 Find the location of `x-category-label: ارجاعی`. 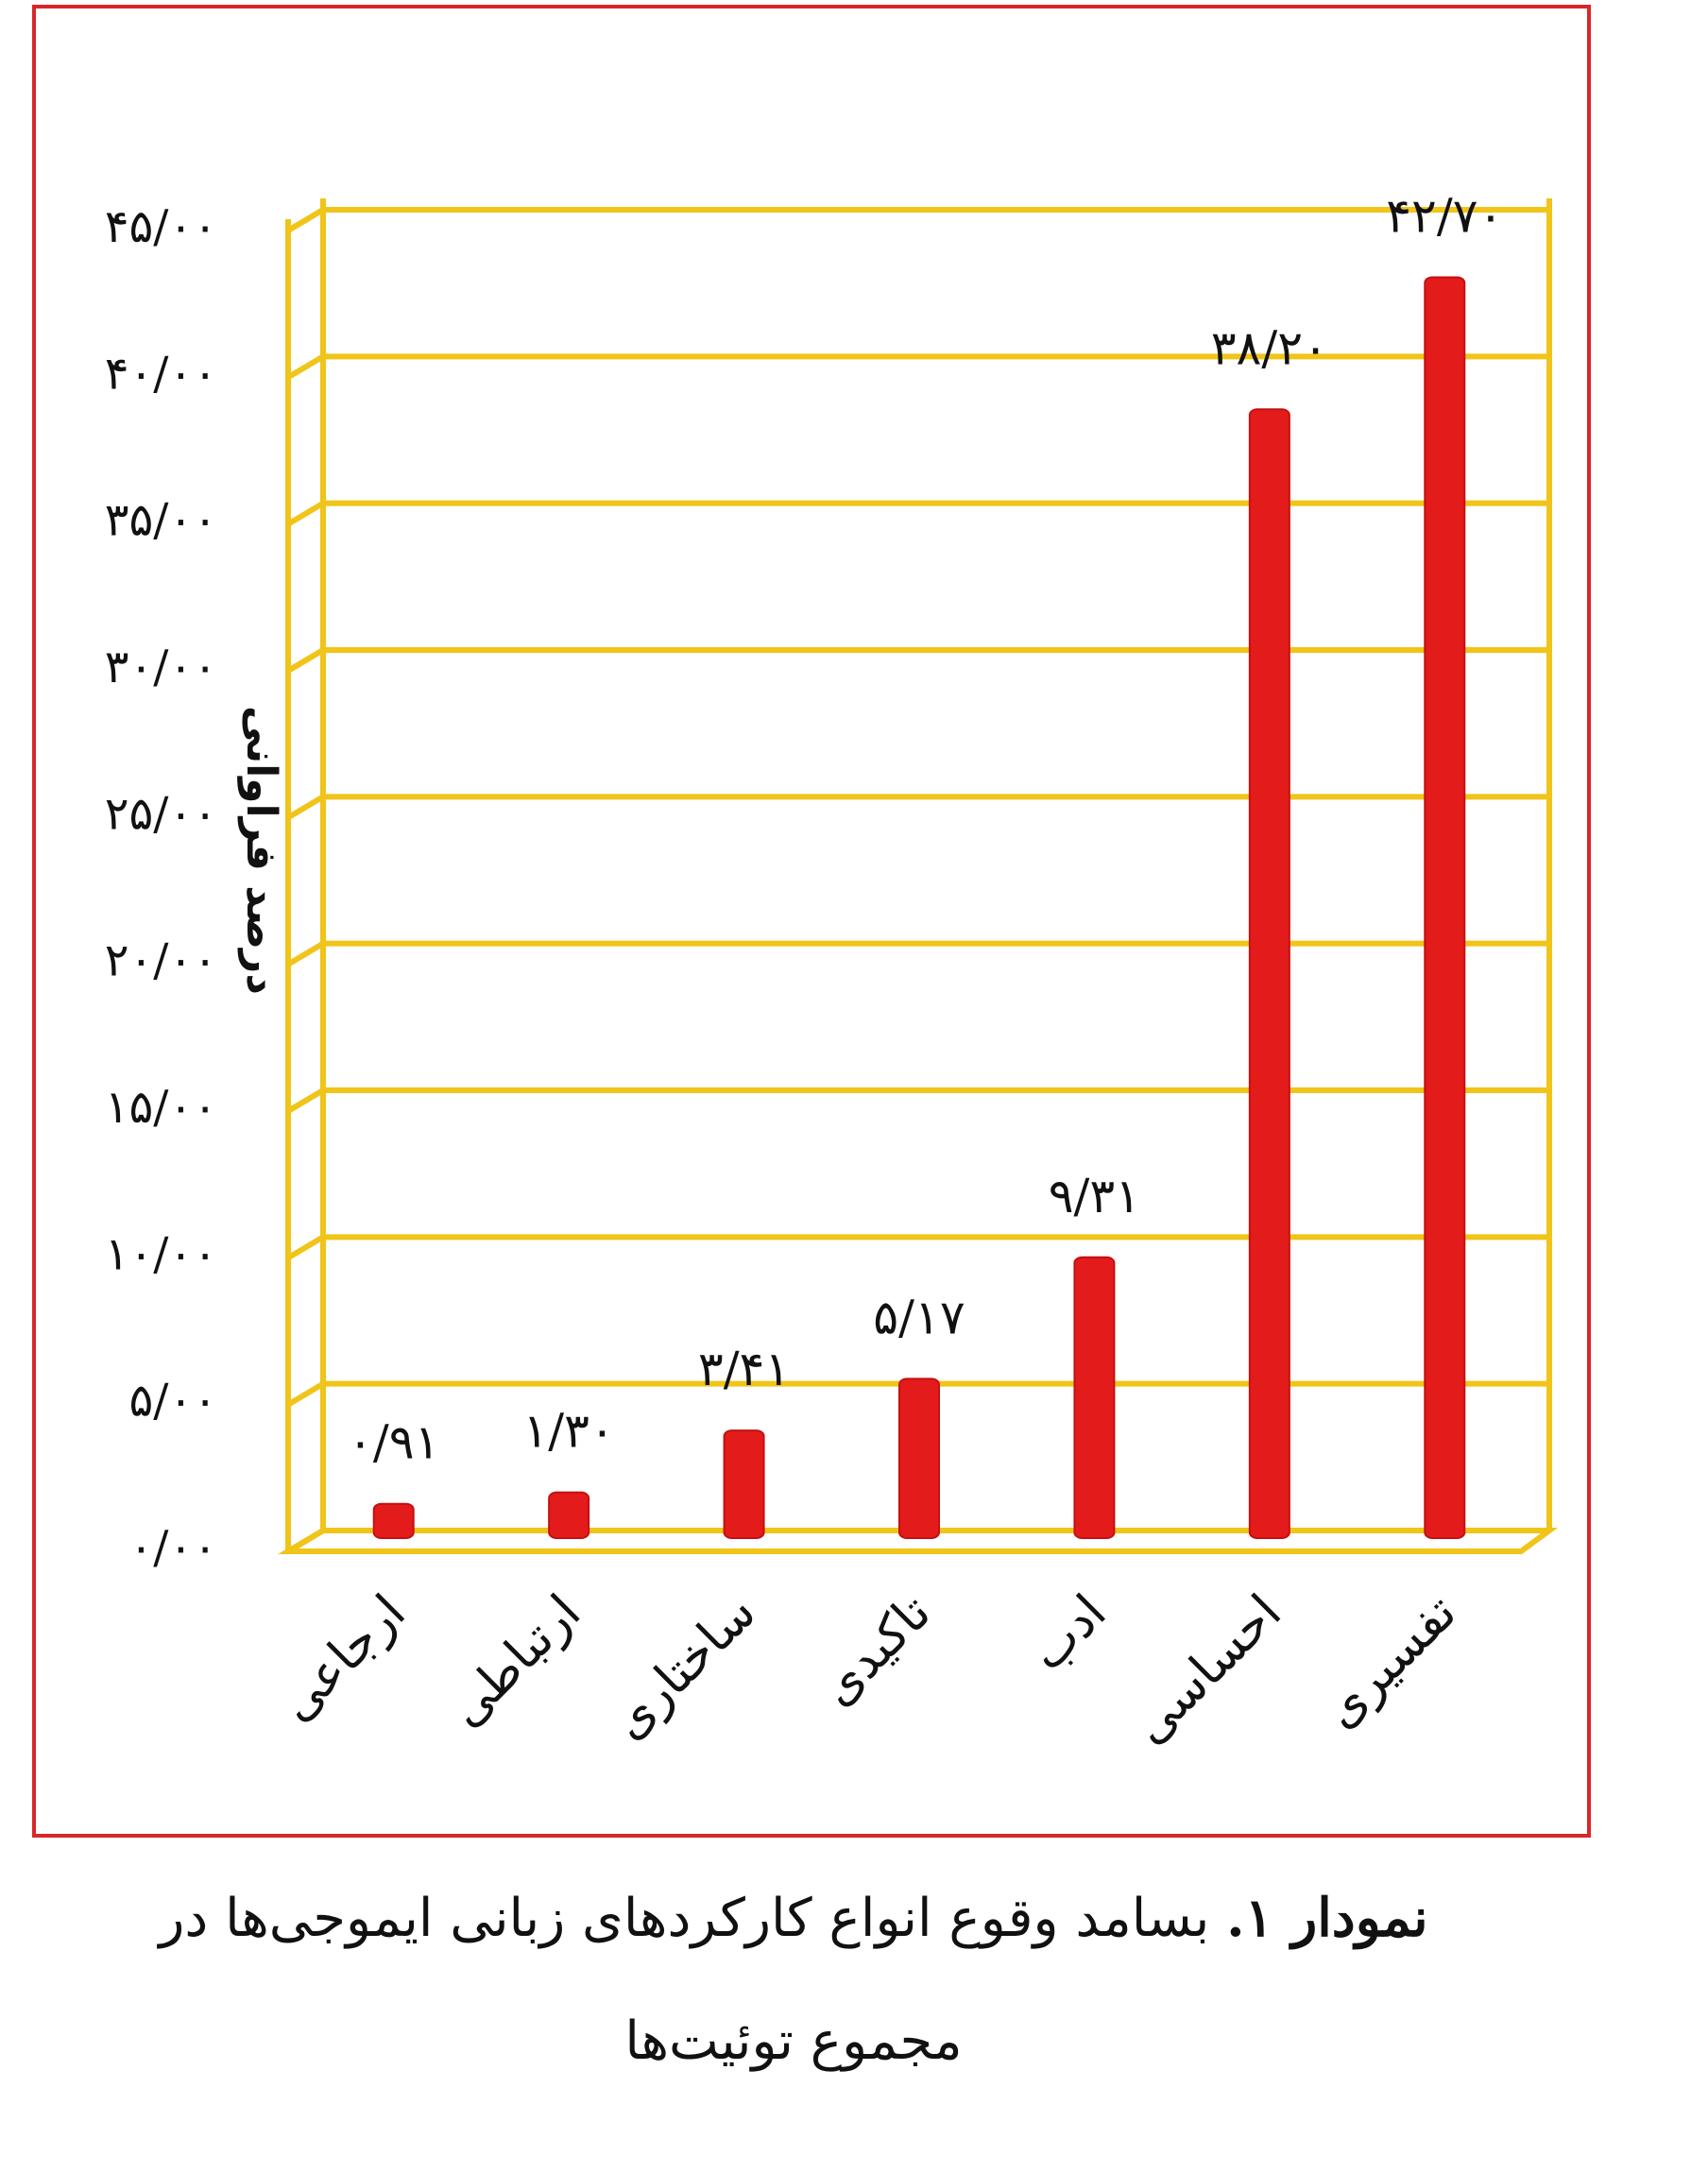

x-category-label: ارجاعی is located at coordinates (342, 1658).